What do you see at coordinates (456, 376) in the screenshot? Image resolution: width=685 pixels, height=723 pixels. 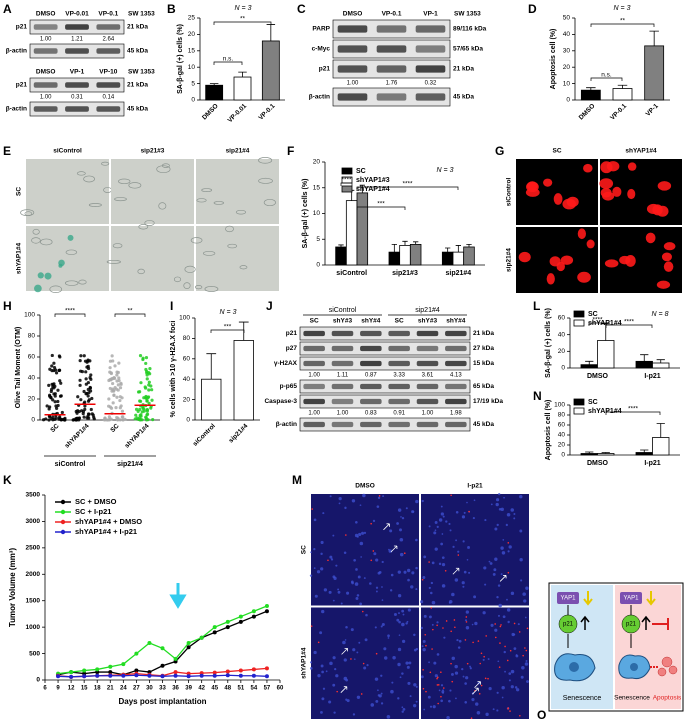 I see `quantification: 4.13` at bounding box center [456, 376].